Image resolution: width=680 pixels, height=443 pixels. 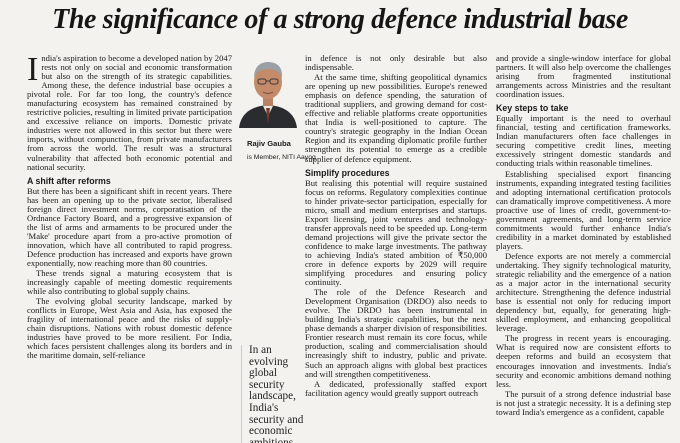 I want to click on pullquote-rule, so click(x=241, y=394).